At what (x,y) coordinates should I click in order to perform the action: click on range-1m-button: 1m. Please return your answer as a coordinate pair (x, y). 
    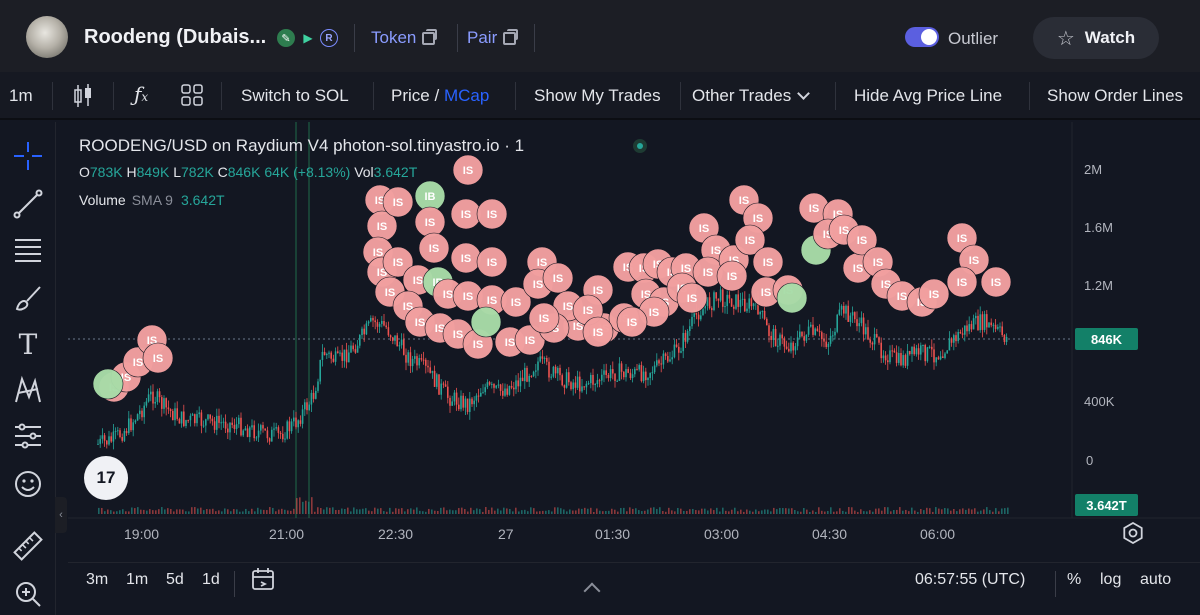
    Looking at the image, I should click on (137, 579).